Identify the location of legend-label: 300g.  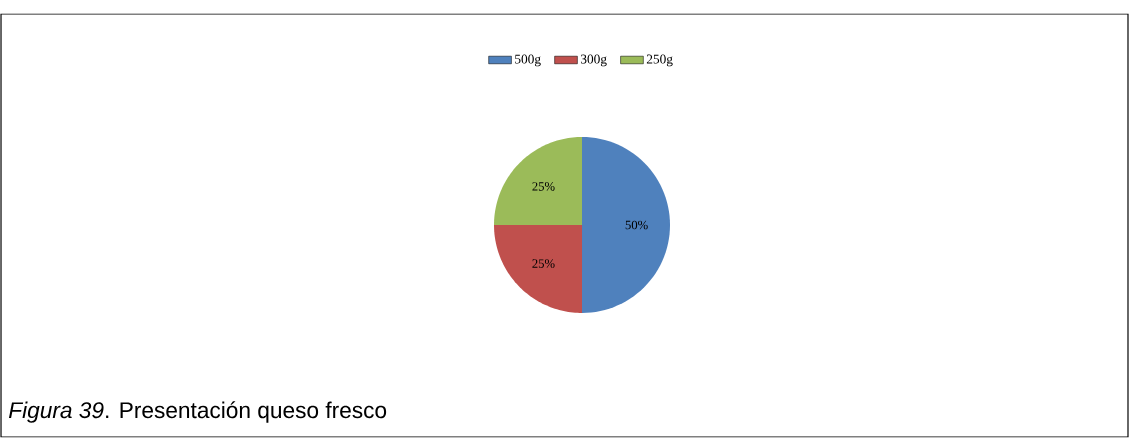
(593, 60).